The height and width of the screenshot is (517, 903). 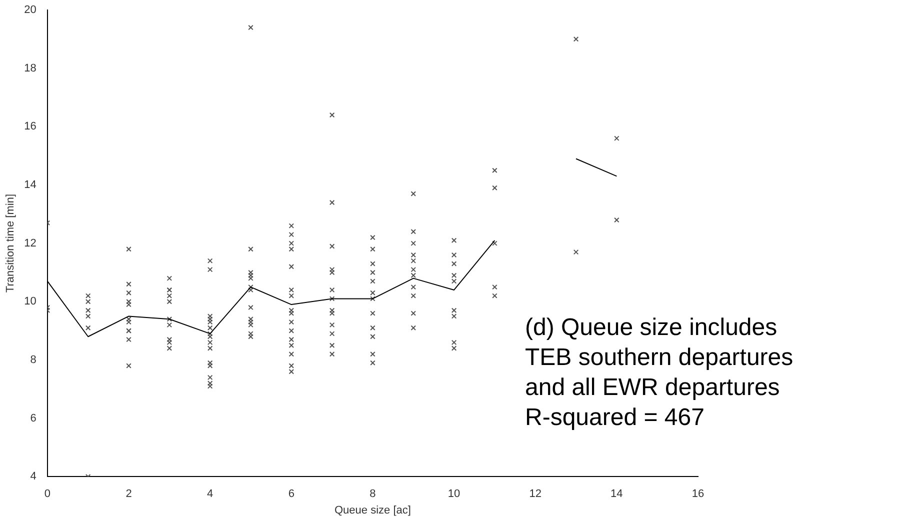 What do you see at coordinates (373, 494) in the screenshot?
I see `x-tick-label: 8` at bounding box center [373, 494].